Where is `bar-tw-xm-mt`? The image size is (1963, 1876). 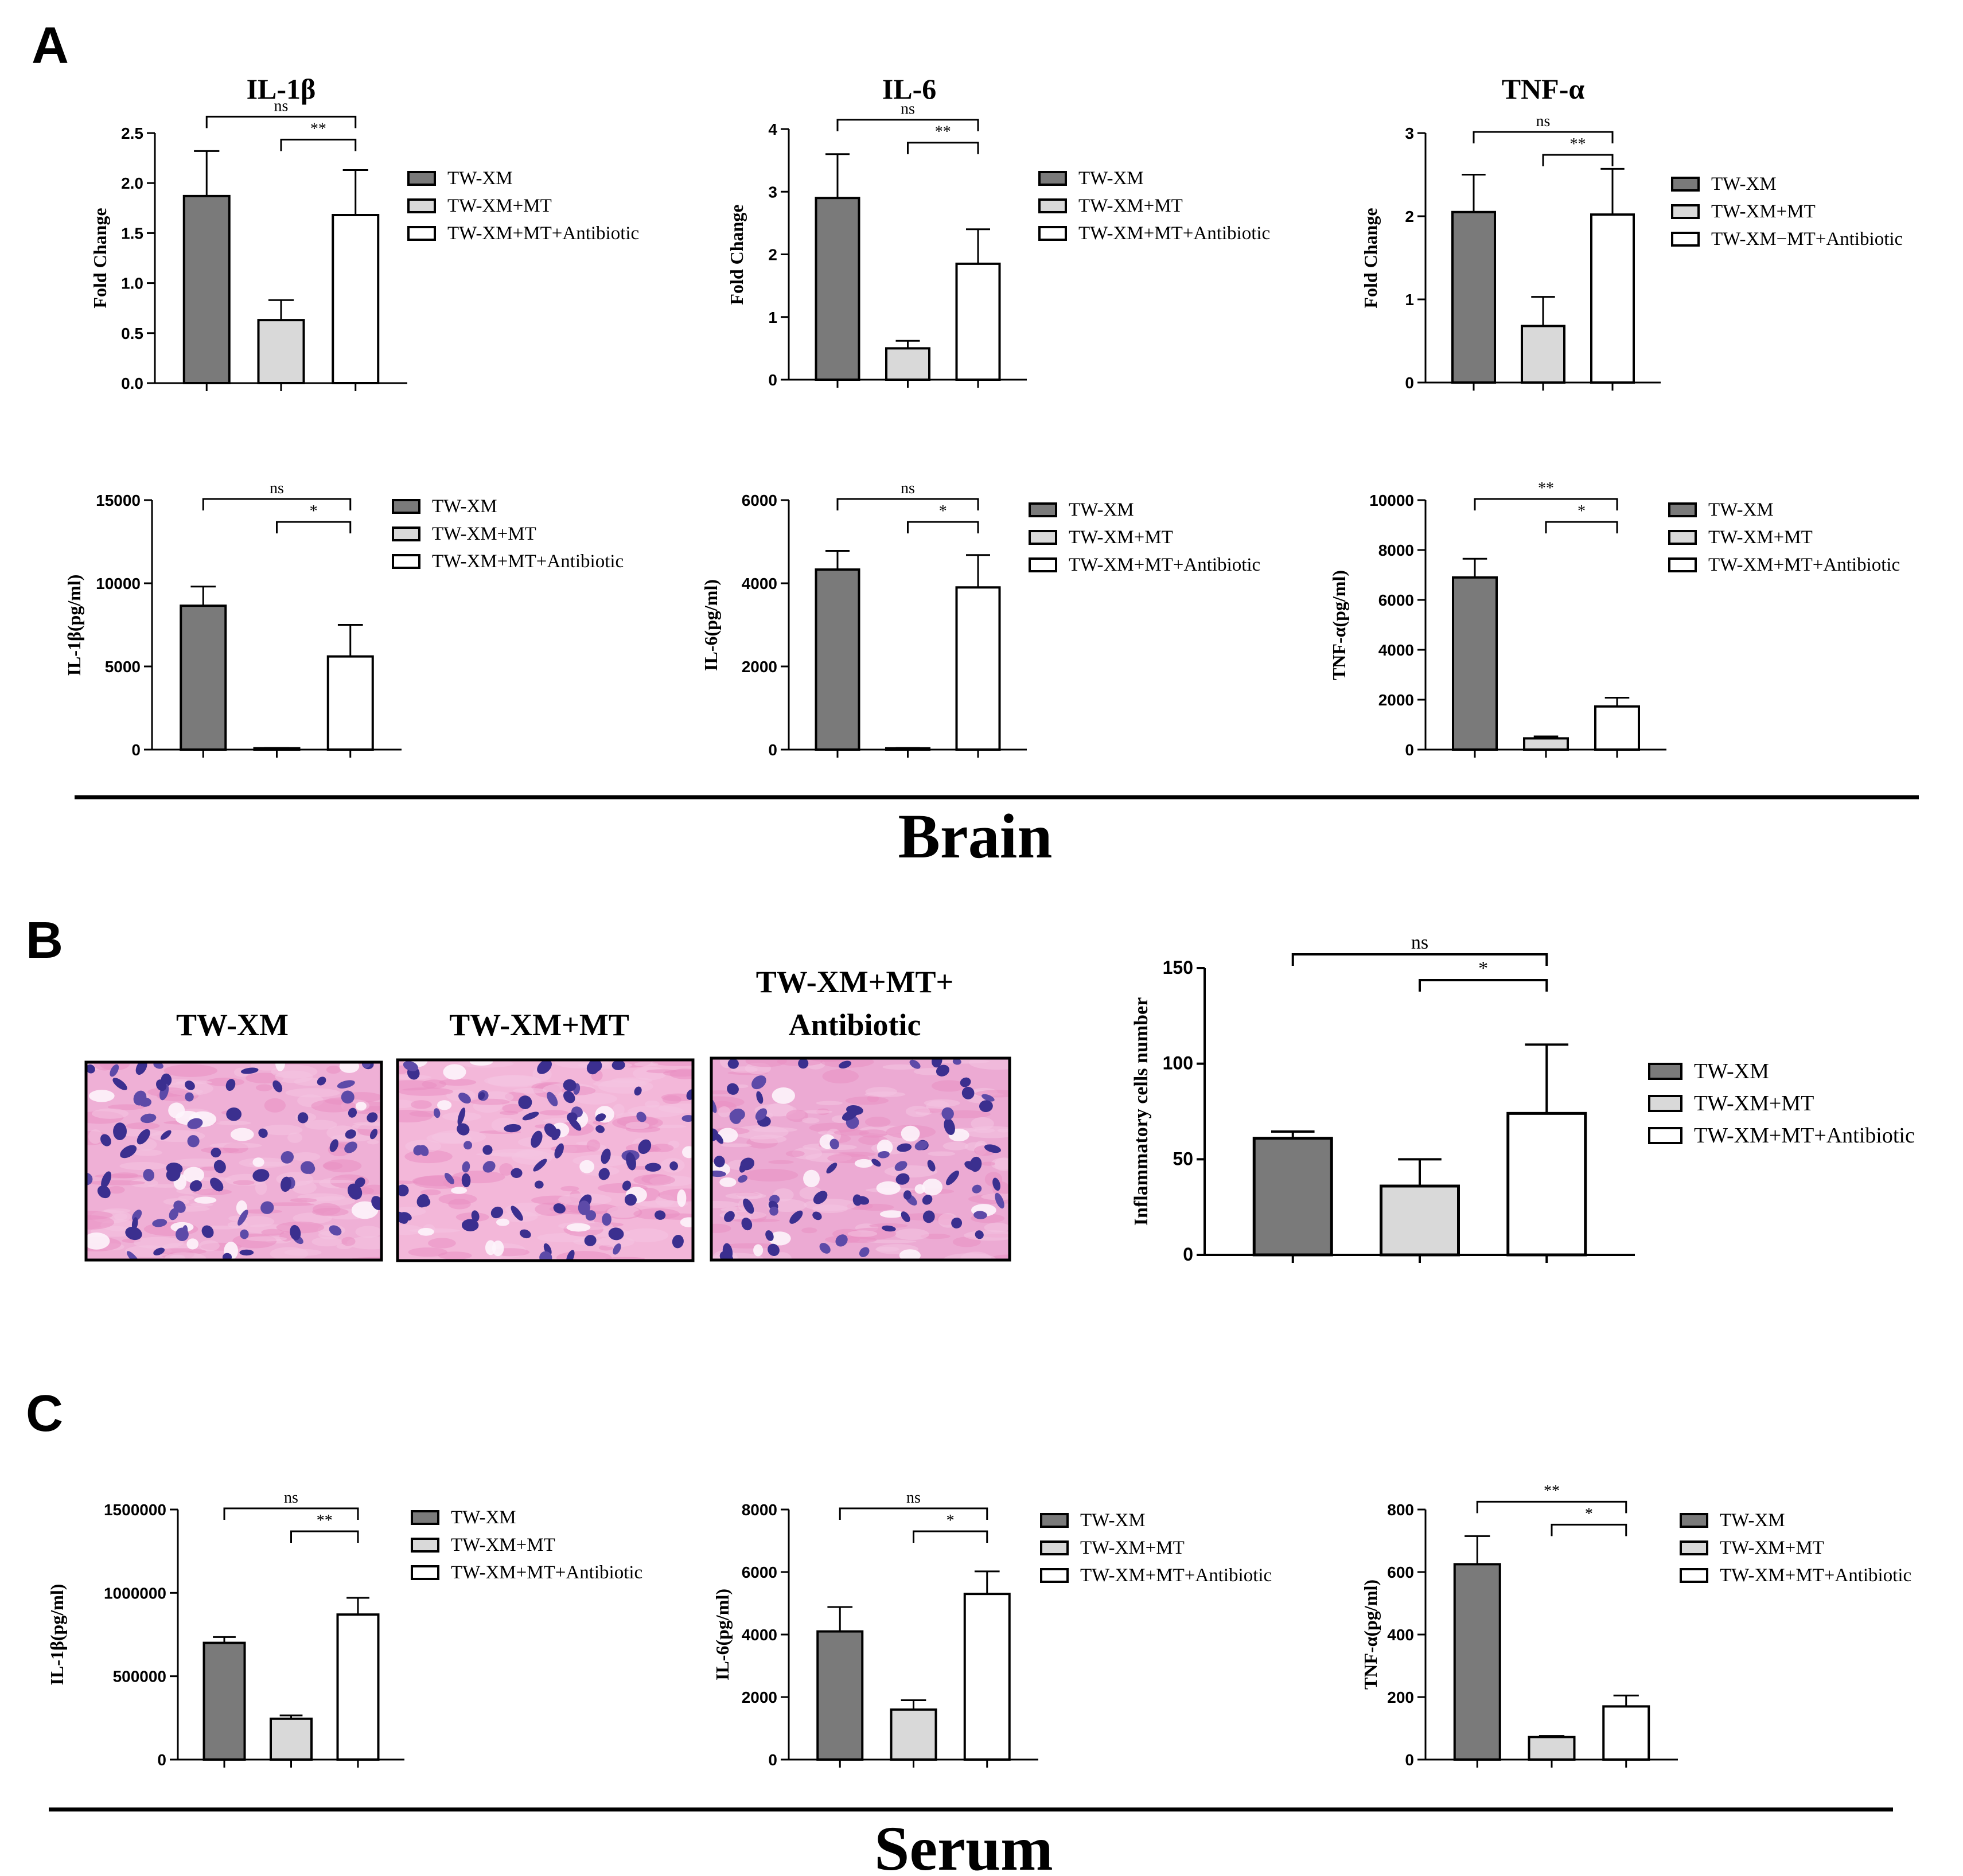
bar-tw-xm-mt is located at coordinates (907, 364).